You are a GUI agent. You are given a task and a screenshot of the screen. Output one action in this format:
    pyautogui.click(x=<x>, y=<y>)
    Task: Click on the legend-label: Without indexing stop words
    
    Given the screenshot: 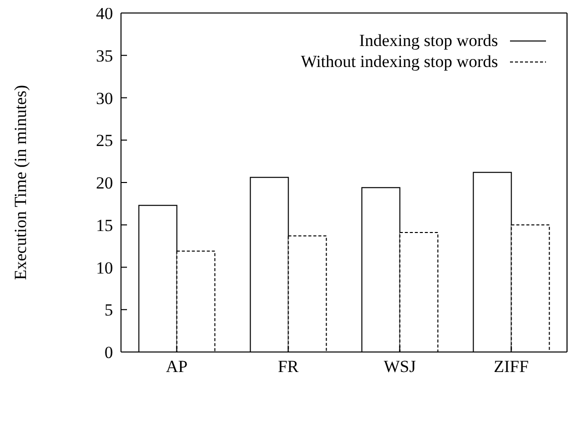 What is the action you would take?
    pyautogui.click(x=399, y=62)
    